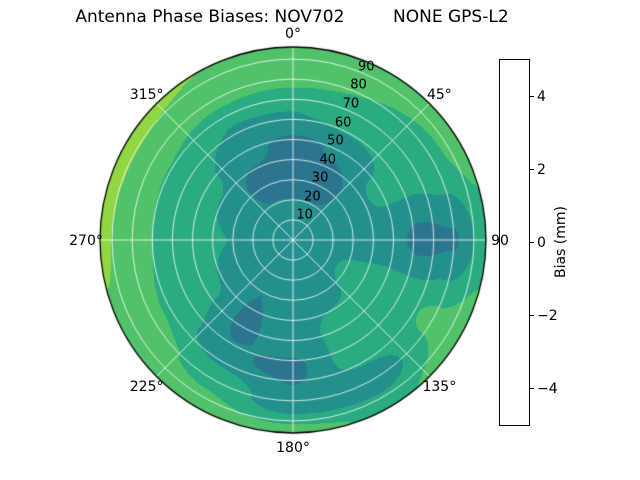 This screenshot has width=640, height=480. What do you see at coordinates (439, 94) in the screenshot?
I see `theta-tick-label: 45°` at bounding box center [439, 94].